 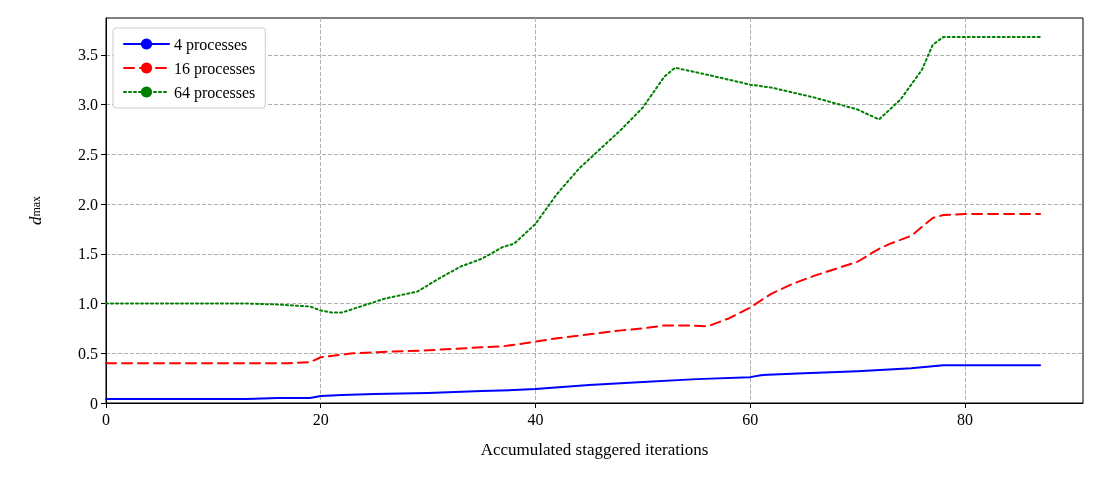 I want to click on y-tick-label: 1.0, so click(x=88, y=304).